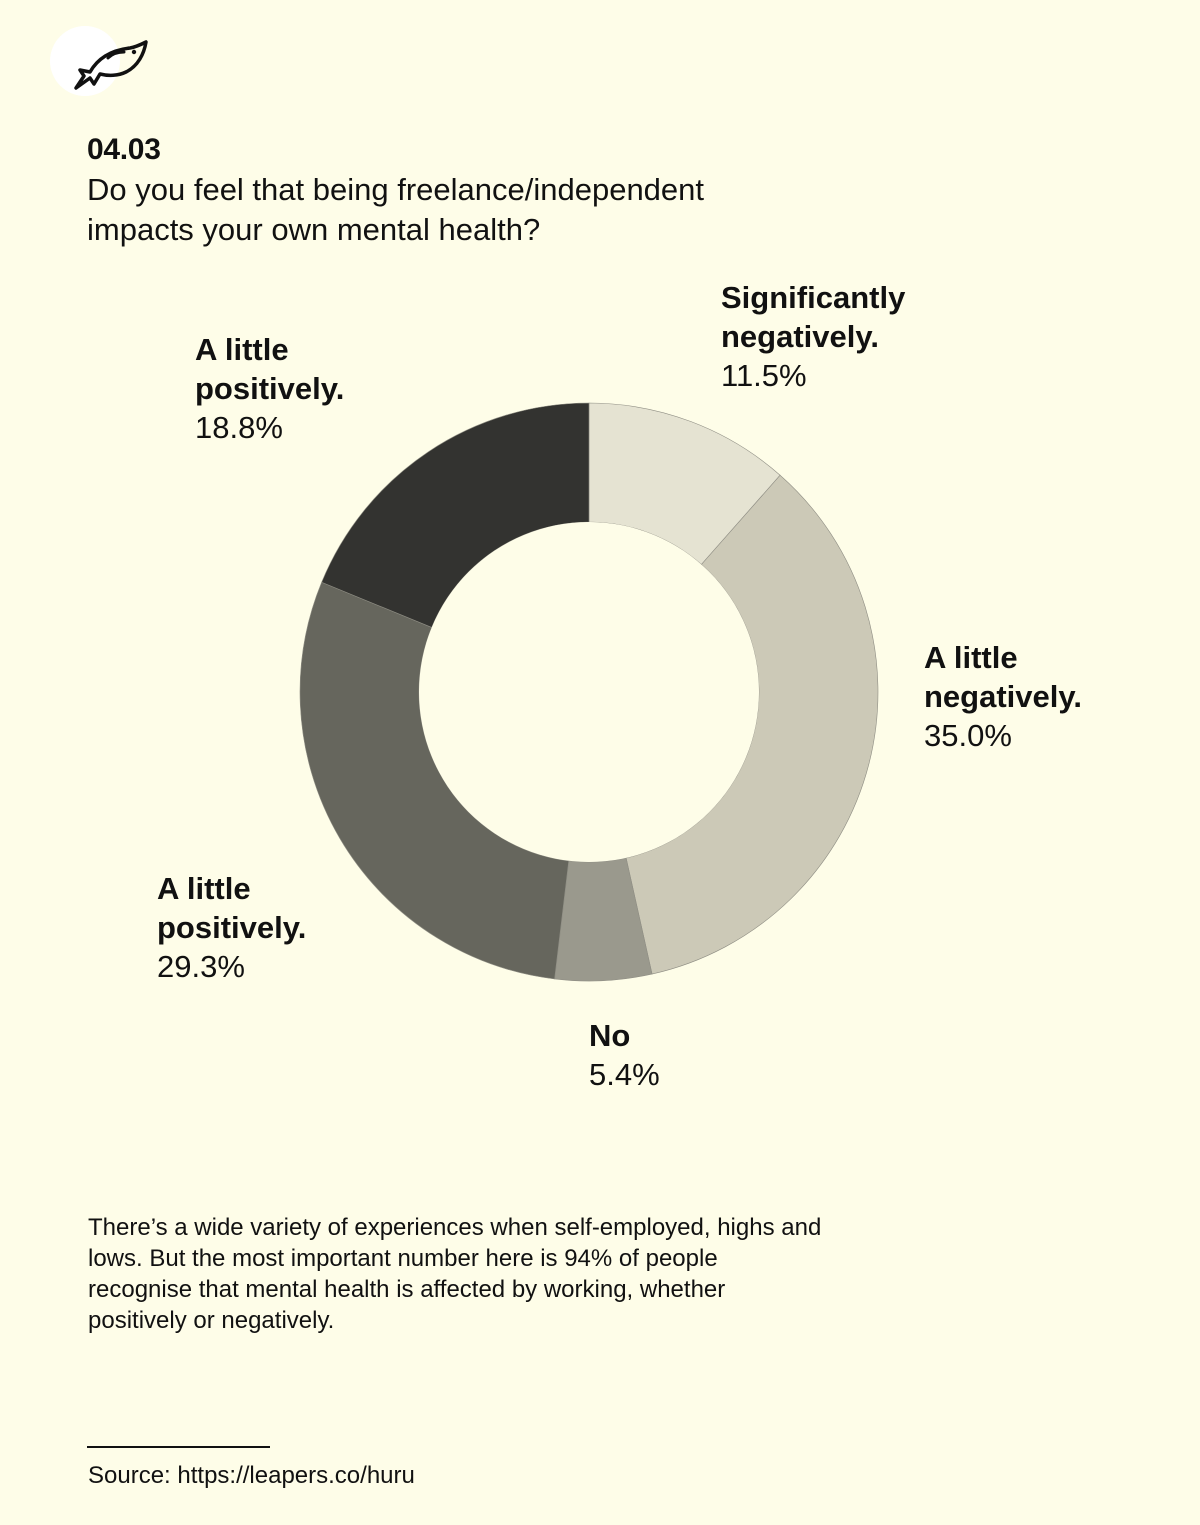 This screenshot has height=1525, width=1200. Describe the element at coordinates (124, 149) in the screenshot. I see `question-number: 04.03` at that location.